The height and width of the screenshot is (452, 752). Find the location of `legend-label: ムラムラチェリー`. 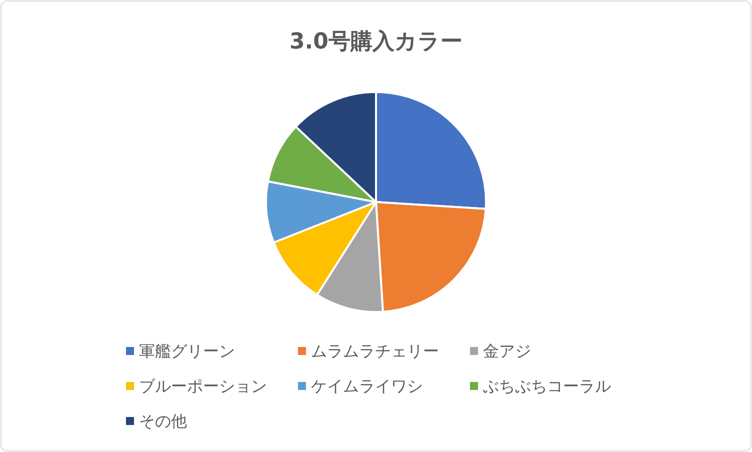

legend-label: ムラムラチェリー is located at coordinates (375, 351).